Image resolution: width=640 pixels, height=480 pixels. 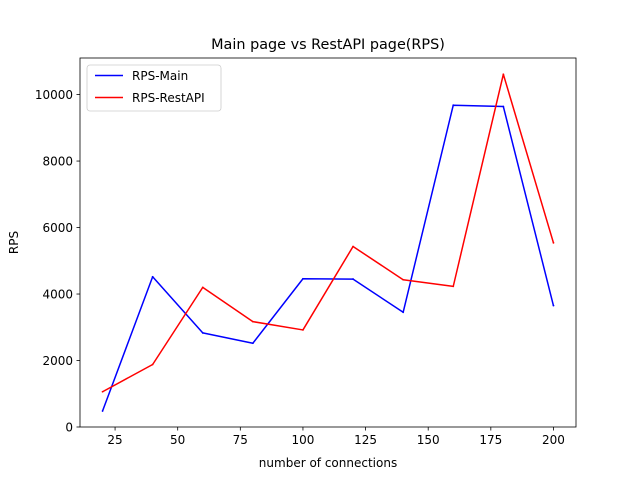 I want to click on y-tick-label: 4000, so click(x=57, y=295).